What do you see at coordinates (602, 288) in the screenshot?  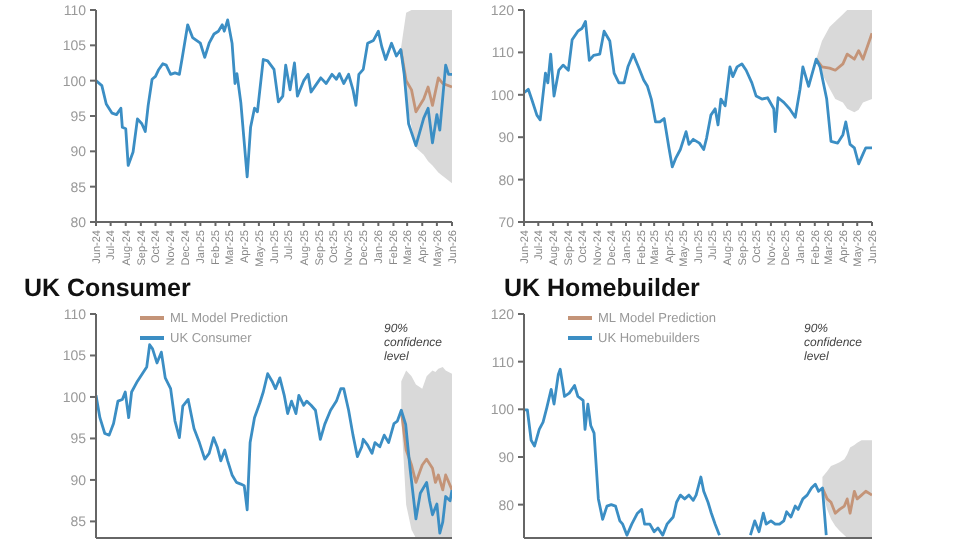 I see `chart-title: UK Homebuilder` at bounding box center [602, 288].